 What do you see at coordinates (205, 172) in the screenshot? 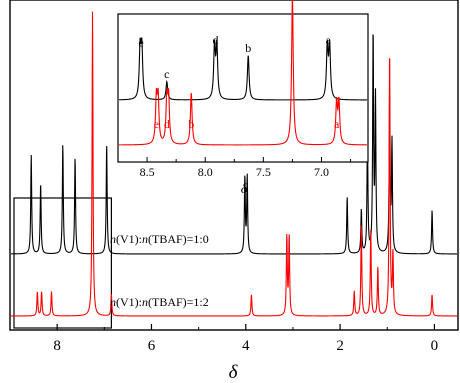
I see `inset-x-tick-label: 8.0` at bounding box center [205, 172].